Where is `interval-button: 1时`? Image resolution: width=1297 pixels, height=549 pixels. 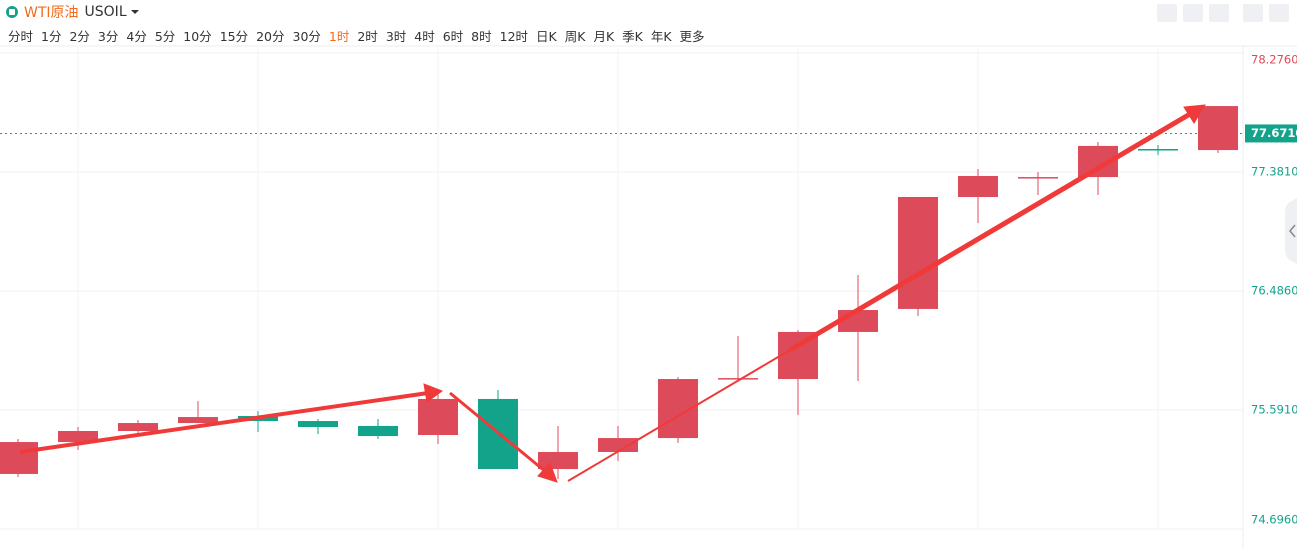
interval-button: 1时 is located at coordinates (339, 36).